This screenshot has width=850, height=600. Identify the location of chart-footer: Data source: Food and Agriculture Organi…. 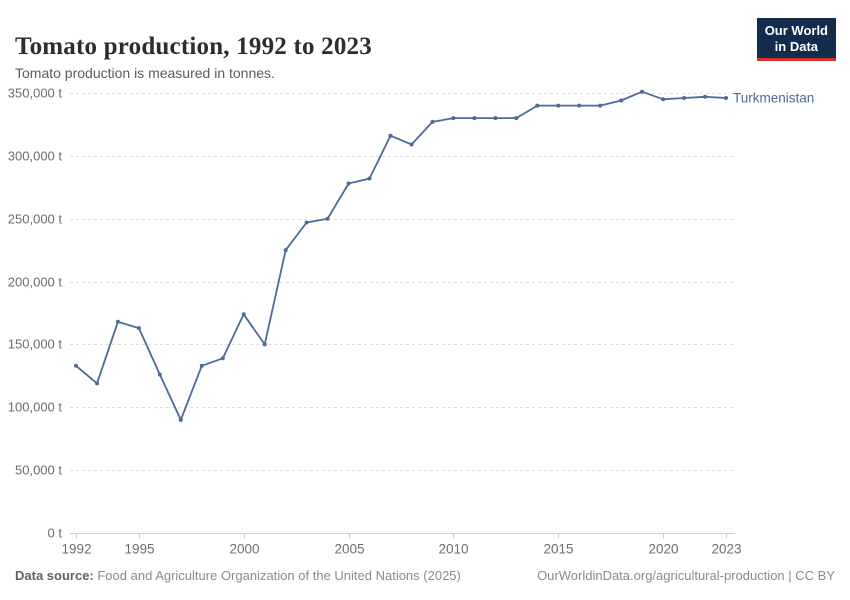
(425, 575).